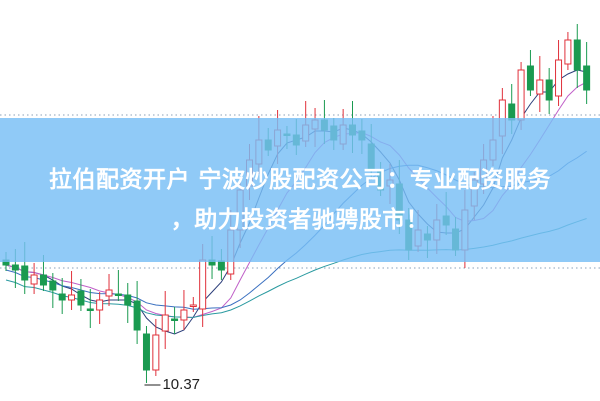 This screenshot has width=600, height=401. Describe the element at coordinates (299, 180) in the screenshot. I see `title-line-1: 拉伯配资开户 宁波炒股配资公司：专业配资服务` at that location.